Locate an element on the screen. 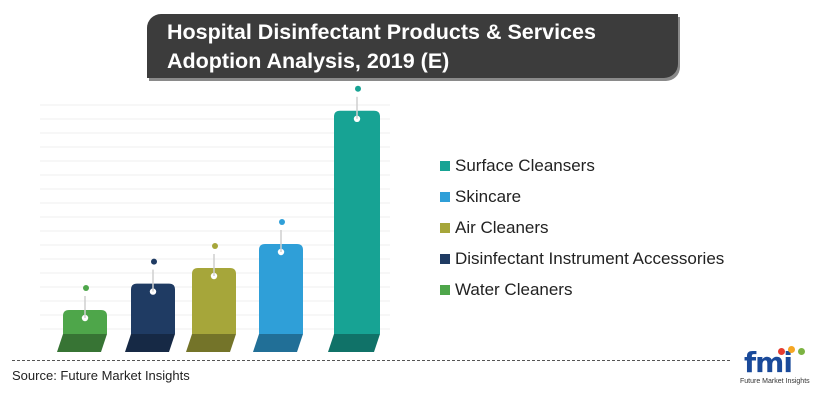  legend-item: Disinfectant Instrument Accessories is located at coordinates (582, 258).